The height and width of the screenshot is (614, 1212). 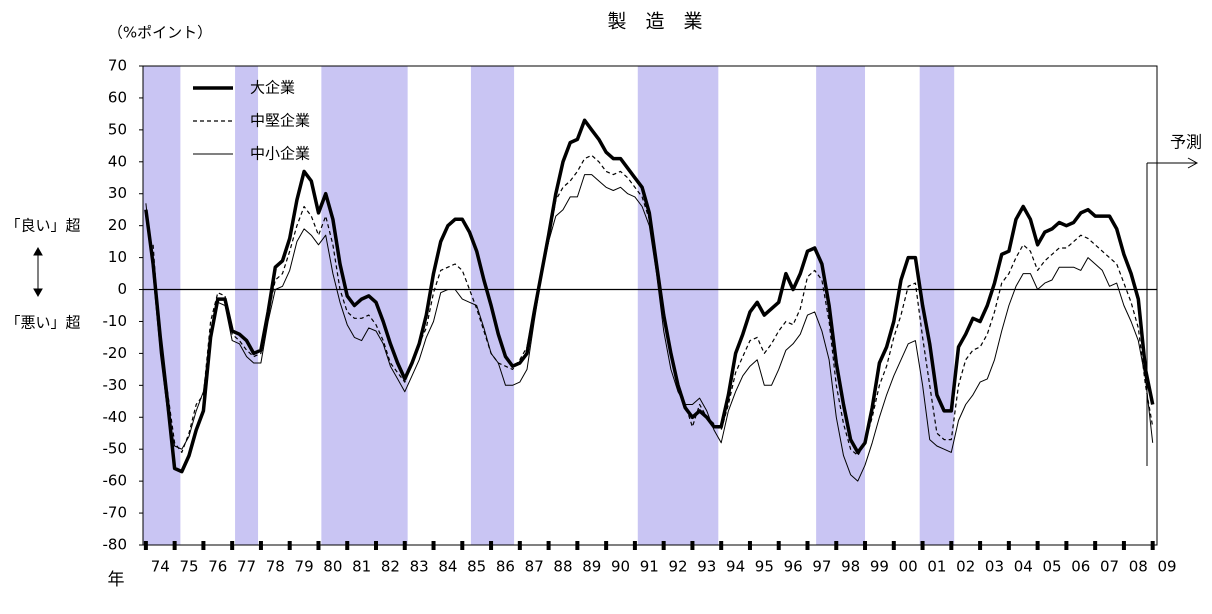 I want to click on x-tick-label: 97, so click(x=821, y=567).